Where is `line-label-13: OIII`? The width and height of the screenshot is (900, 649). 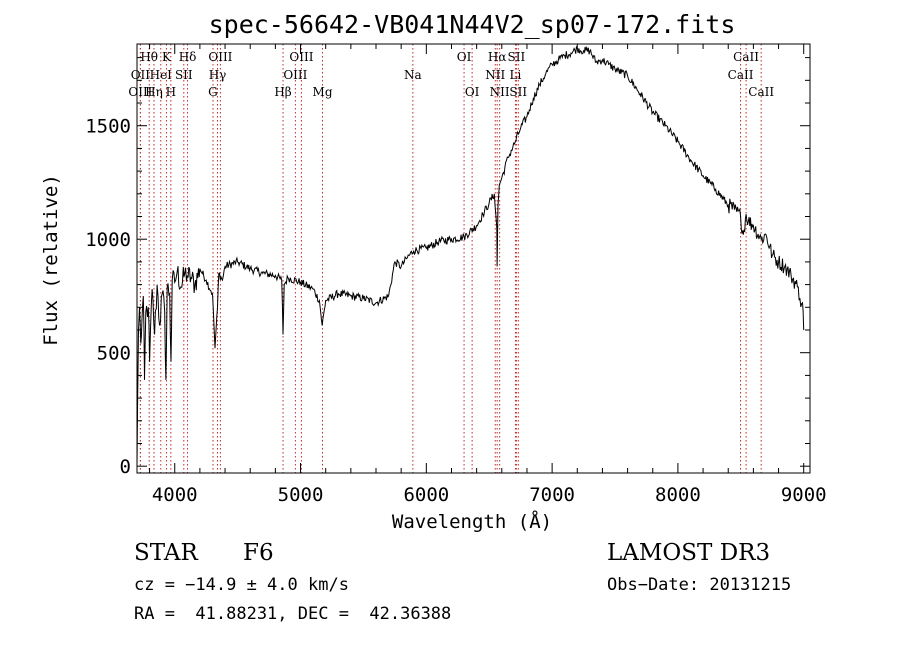 line-label-13: OIII is located at coordinates (295, 75).